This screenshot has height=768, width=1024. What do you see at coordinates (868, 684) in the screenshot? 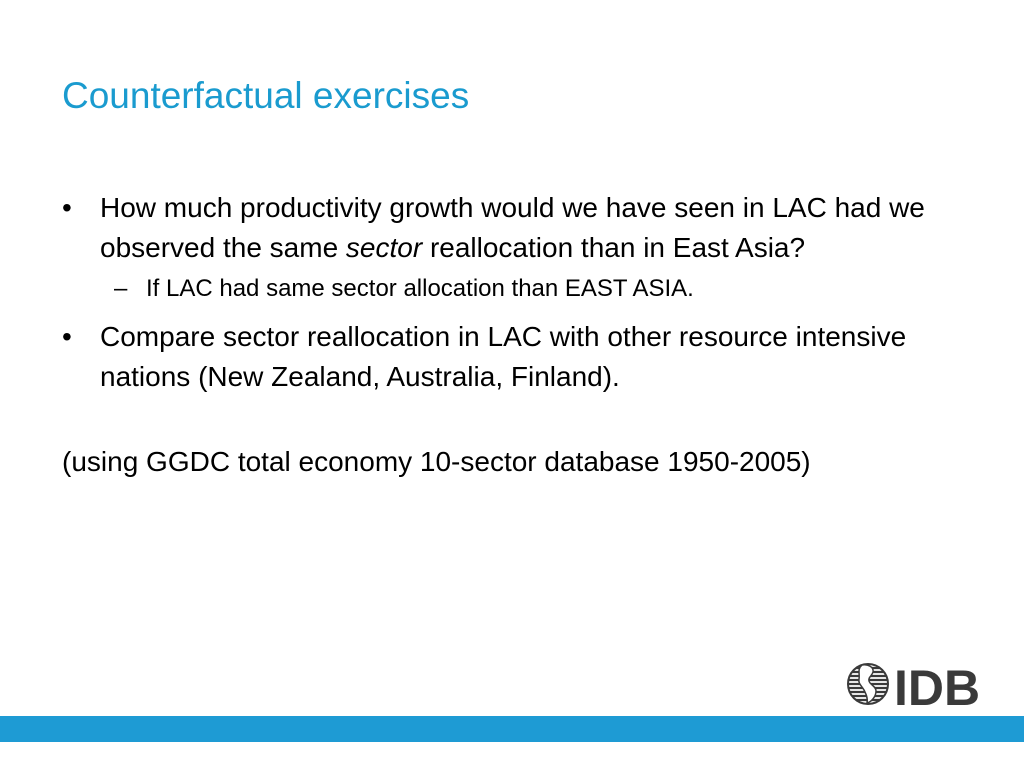
I see `globe-icon` at bounding box center [868, 684].